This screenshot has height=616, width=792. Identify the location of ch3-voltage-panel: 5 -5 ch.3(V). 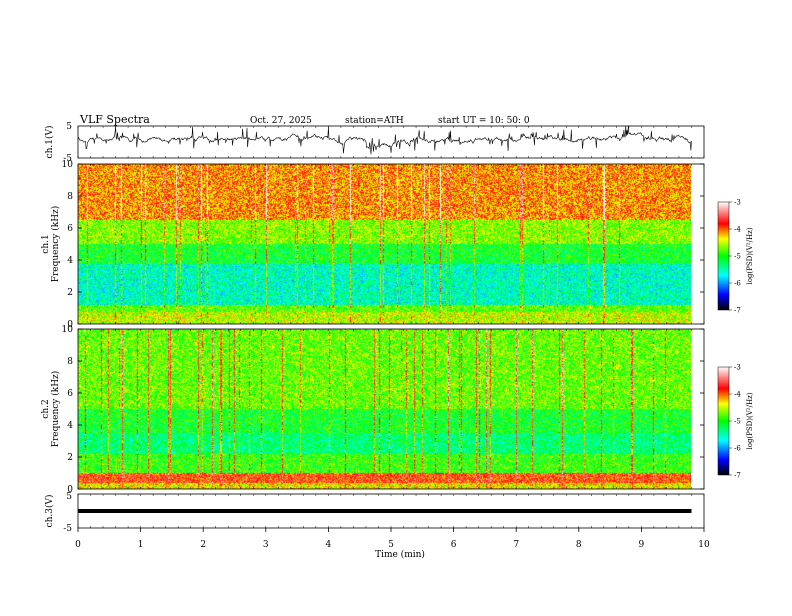
(374, 513).